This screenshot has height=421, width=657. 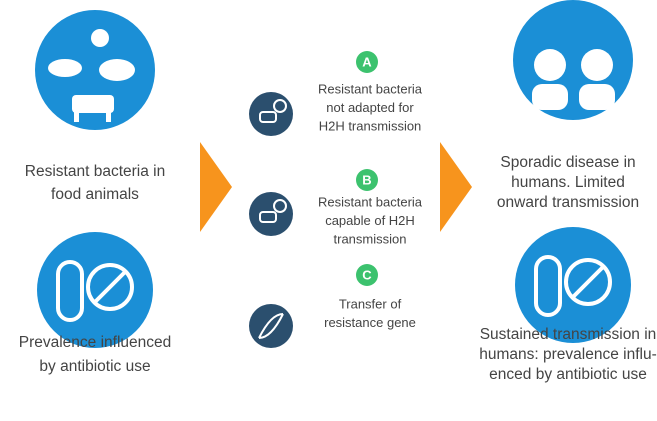 What do you see at coordinates (95, 171) in the screenshot?
I see `label-line: Resistant bacteria in` at bounding box center [95, 171].